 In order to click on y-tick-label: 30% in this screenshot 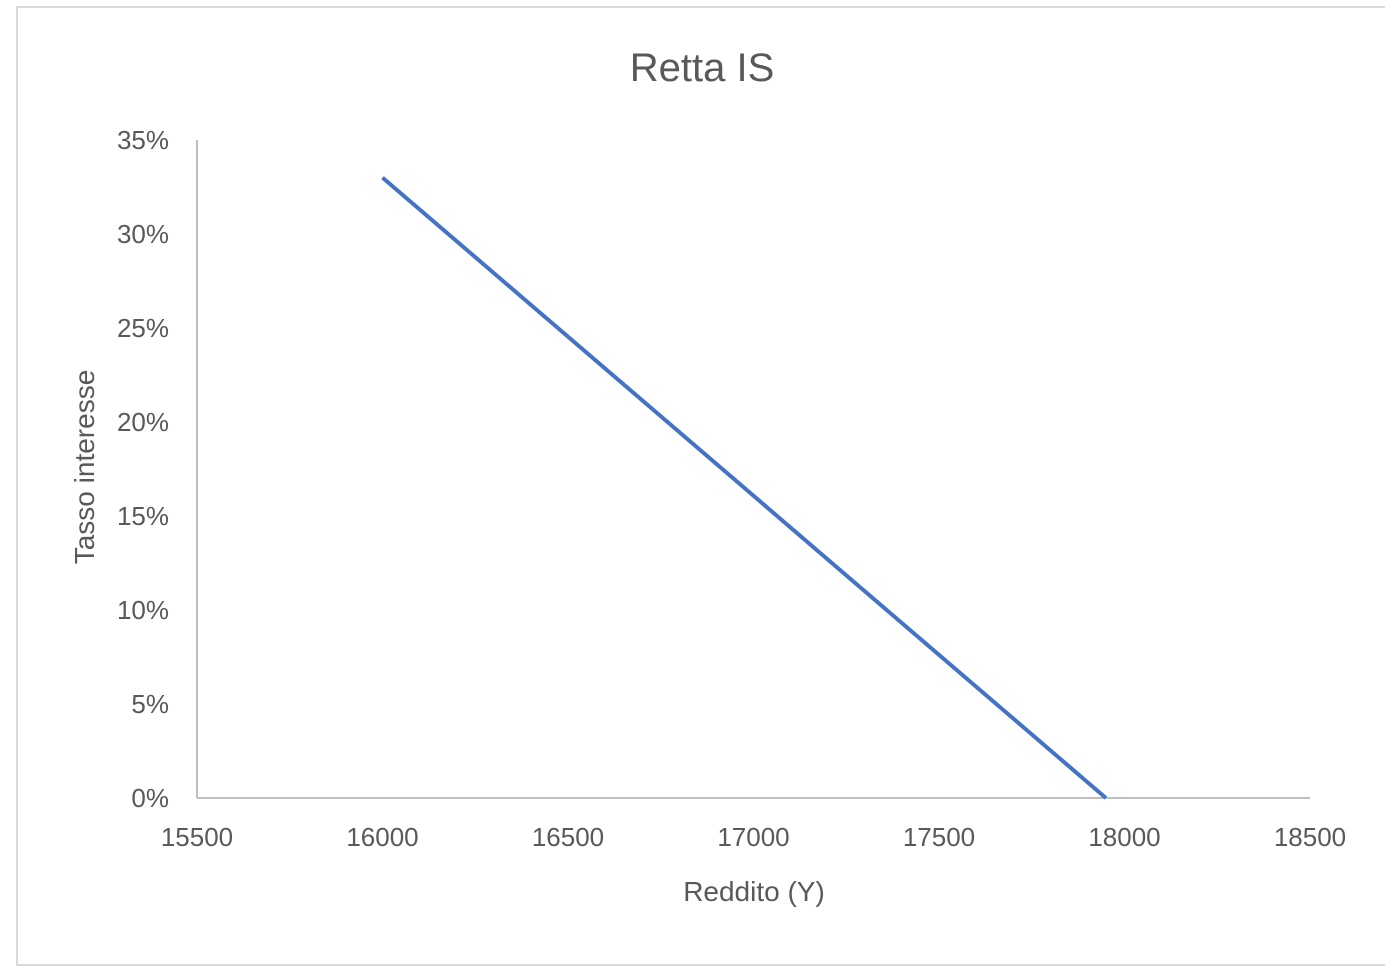, I will do `click(143, 234)`.